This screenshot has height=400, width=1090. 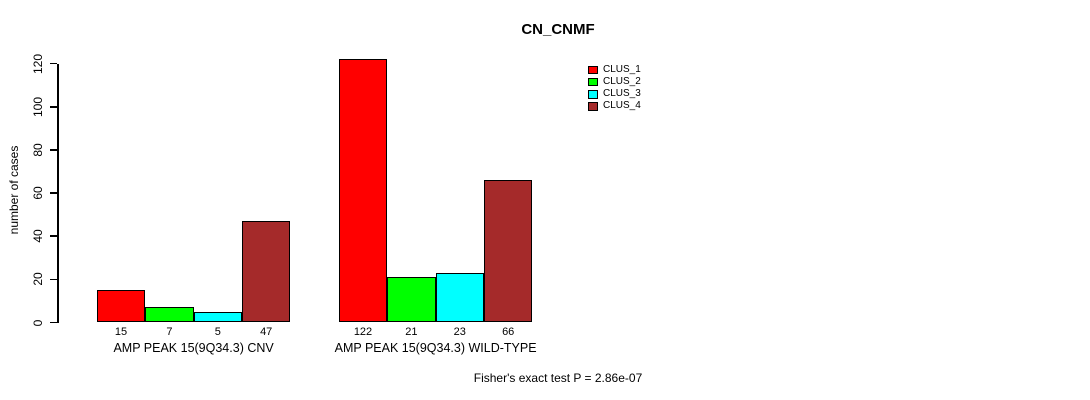 I want to click on bar-clus_4-group2, so click(x=508, y=251).